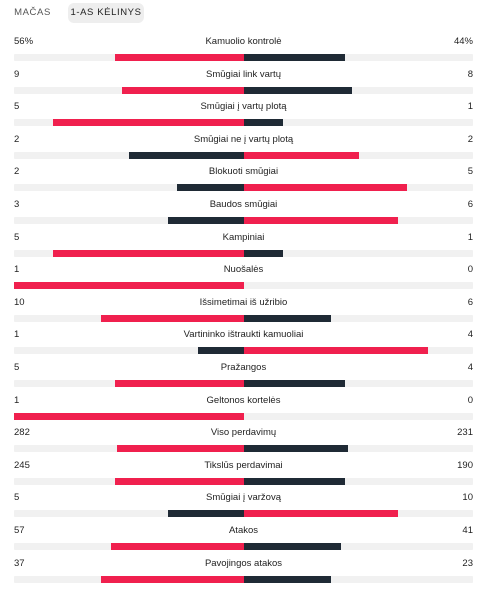 The height and width of the screenshot is (590, 487). Describe the element at coordinates (243, 41) in the screenshot. I see `stat-label: Kamuolio kontrolė` at that location.